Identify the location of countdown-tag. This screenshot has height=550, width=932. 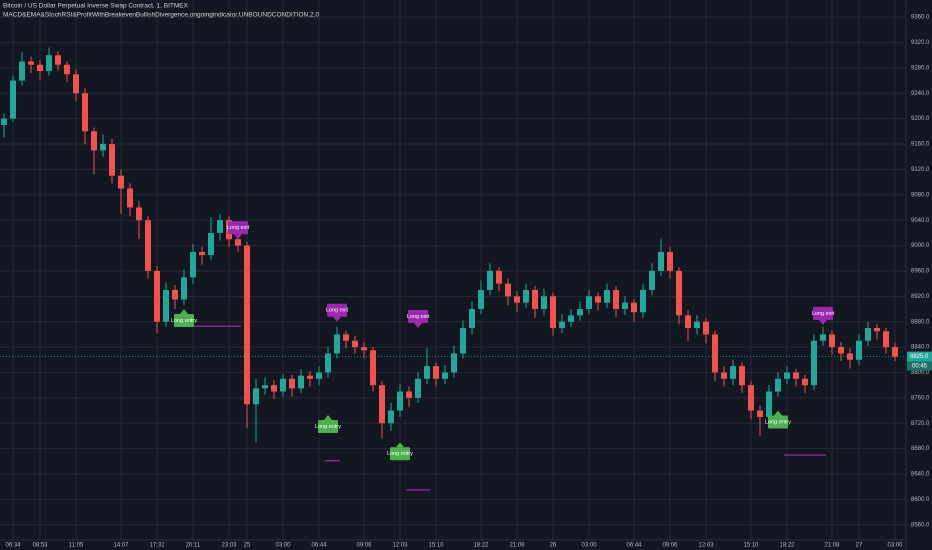
(919, 366).